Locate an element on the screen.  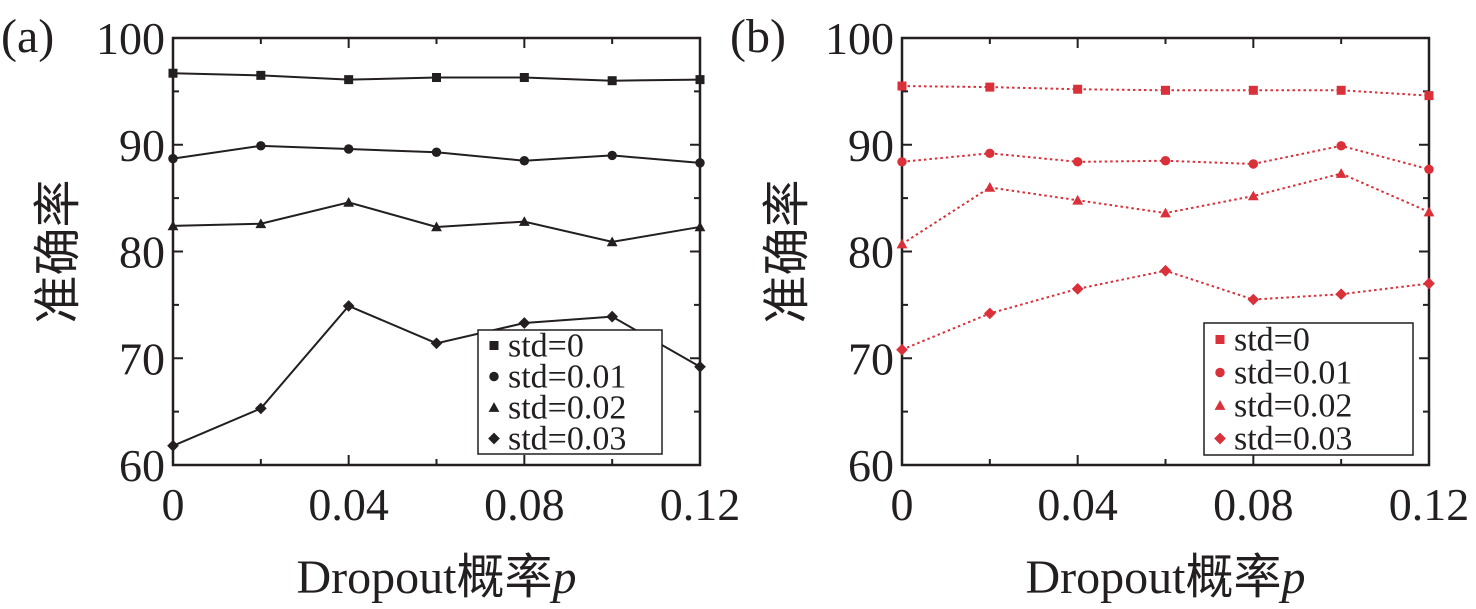
series-std=0.03 is located at coordinates (1165, 310).